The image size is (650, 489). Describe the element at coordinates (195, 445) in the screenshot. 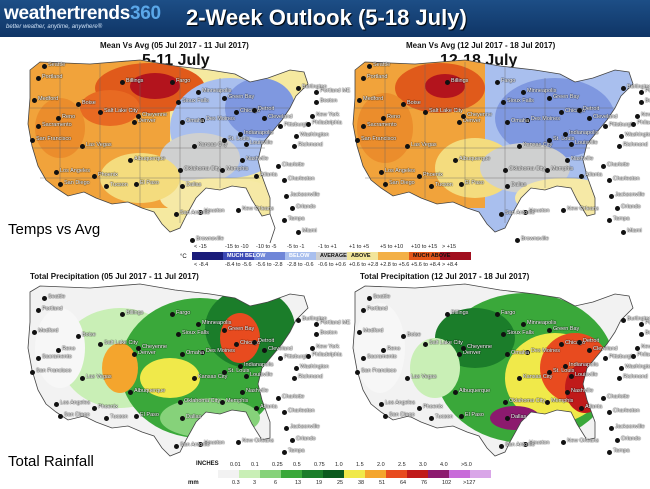

I see `city-label: San Antonio` at that location.